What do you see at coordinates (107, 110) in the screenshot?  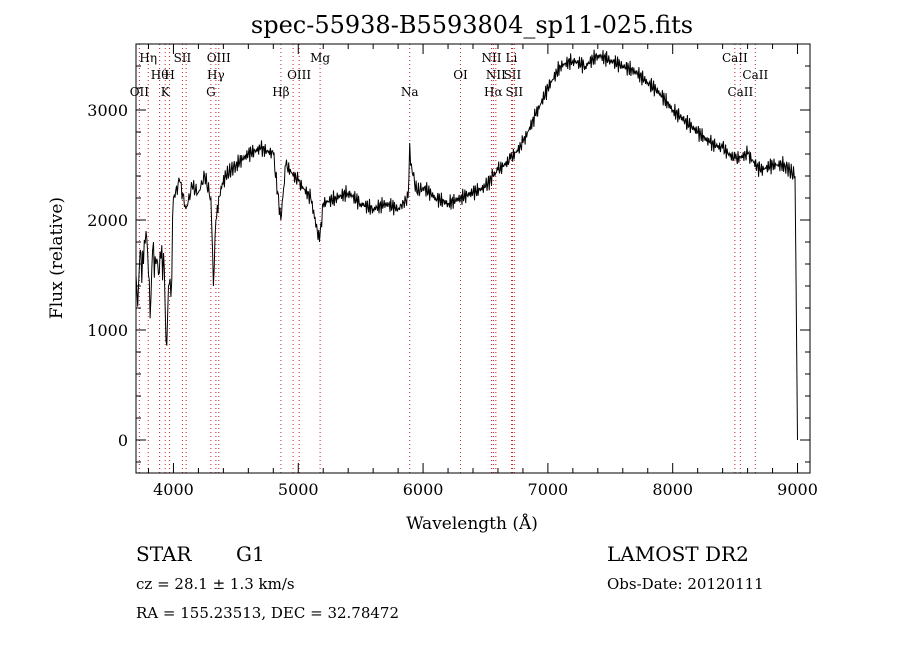 I see `y-tick-label: 3000` at bounding box center [107, 110].